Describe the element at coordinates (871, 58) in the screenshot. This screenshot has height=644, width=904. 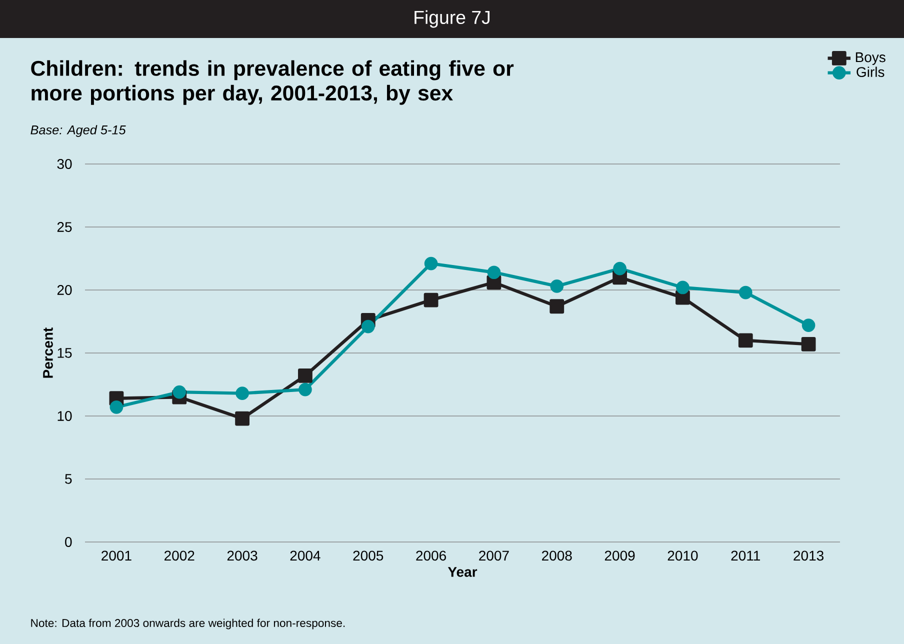
I see `legend-label: Boys` at that location.